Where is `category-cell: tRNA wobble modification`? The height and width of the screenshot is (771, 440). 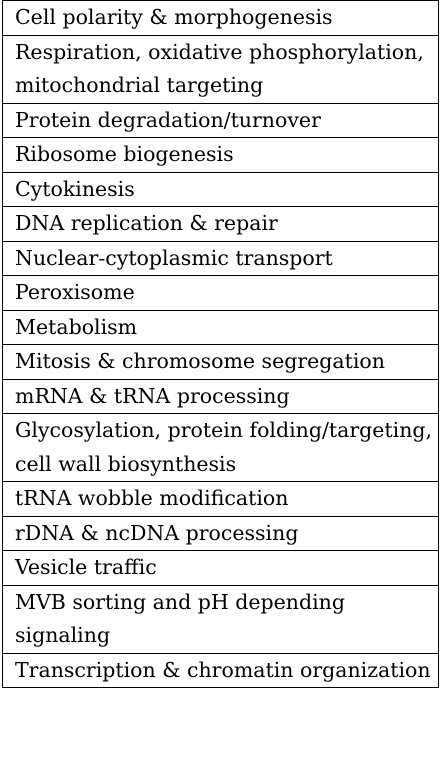
category-cell: tRNA wobble modification is located at coordinates (220, 499).